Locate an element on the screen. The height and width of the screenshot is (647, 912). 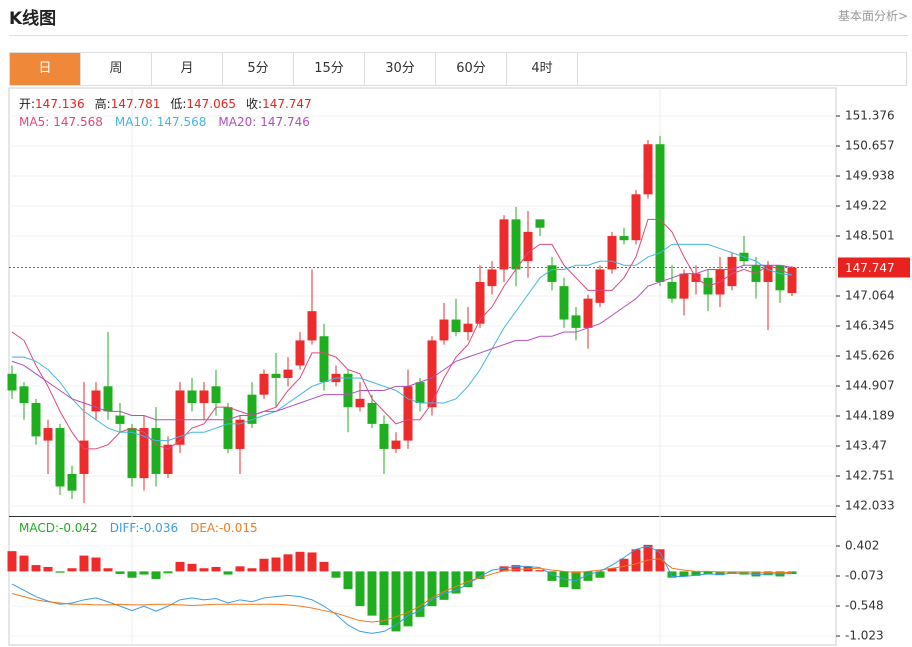
ohlc-readout: 开:147.136 高:147.781 低:147.065 收:147.747 is located at coordinates (165, 103).